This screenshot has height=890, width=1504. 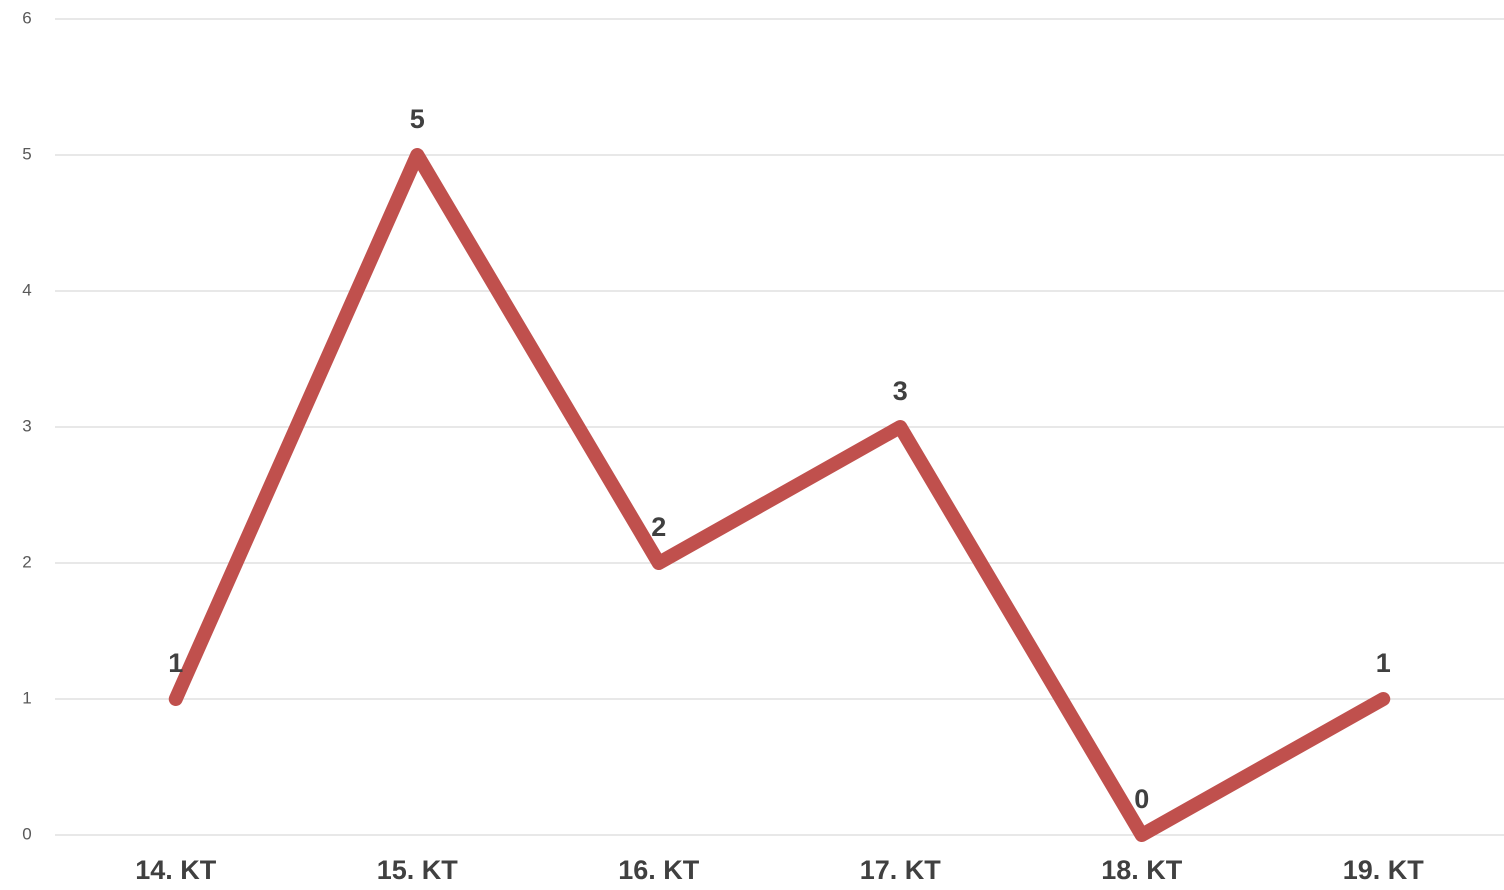 I want to click on x-tick-label: 15. KT, so click(x=418, y=870).